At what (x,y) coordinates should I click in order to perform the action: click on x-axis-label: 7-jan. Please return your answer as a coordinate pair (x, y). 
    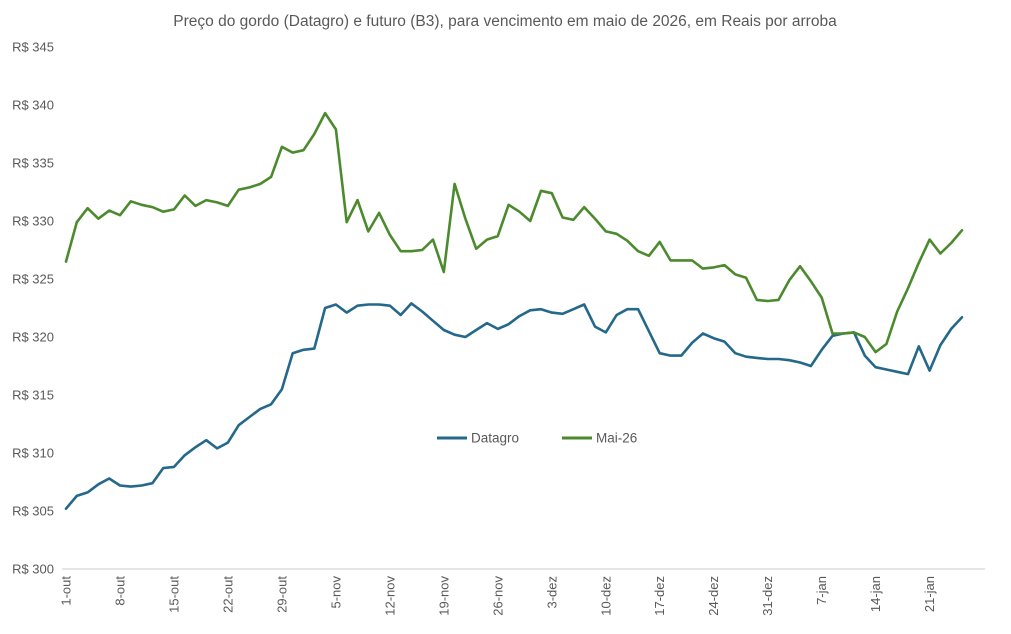
    Looking at the image, I should click on (821, 590).